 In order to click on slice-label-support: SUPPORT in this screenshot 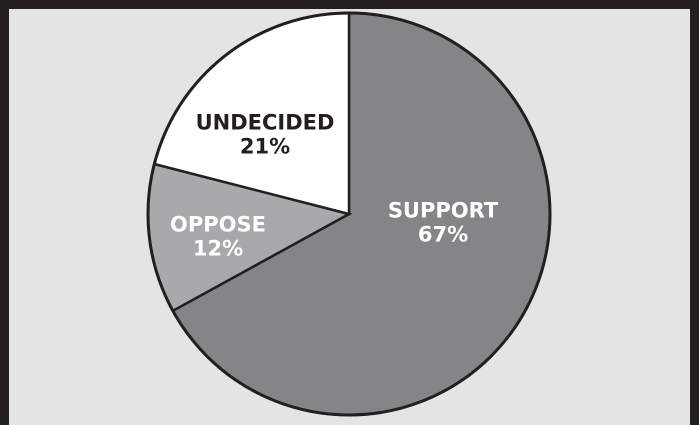, I will do `click(443, 210)`.